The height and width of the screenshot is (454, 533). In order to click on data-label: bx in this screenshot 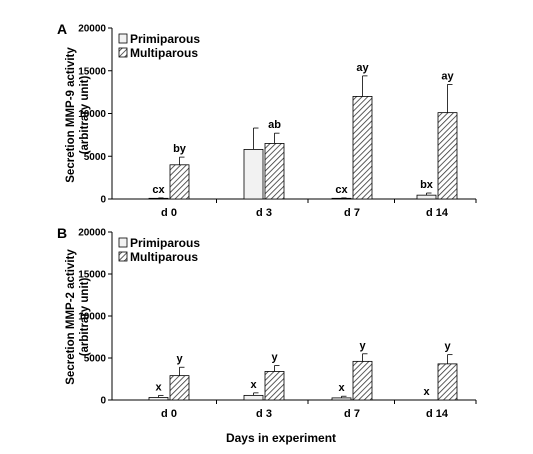, I will do `click(427, 185)`.